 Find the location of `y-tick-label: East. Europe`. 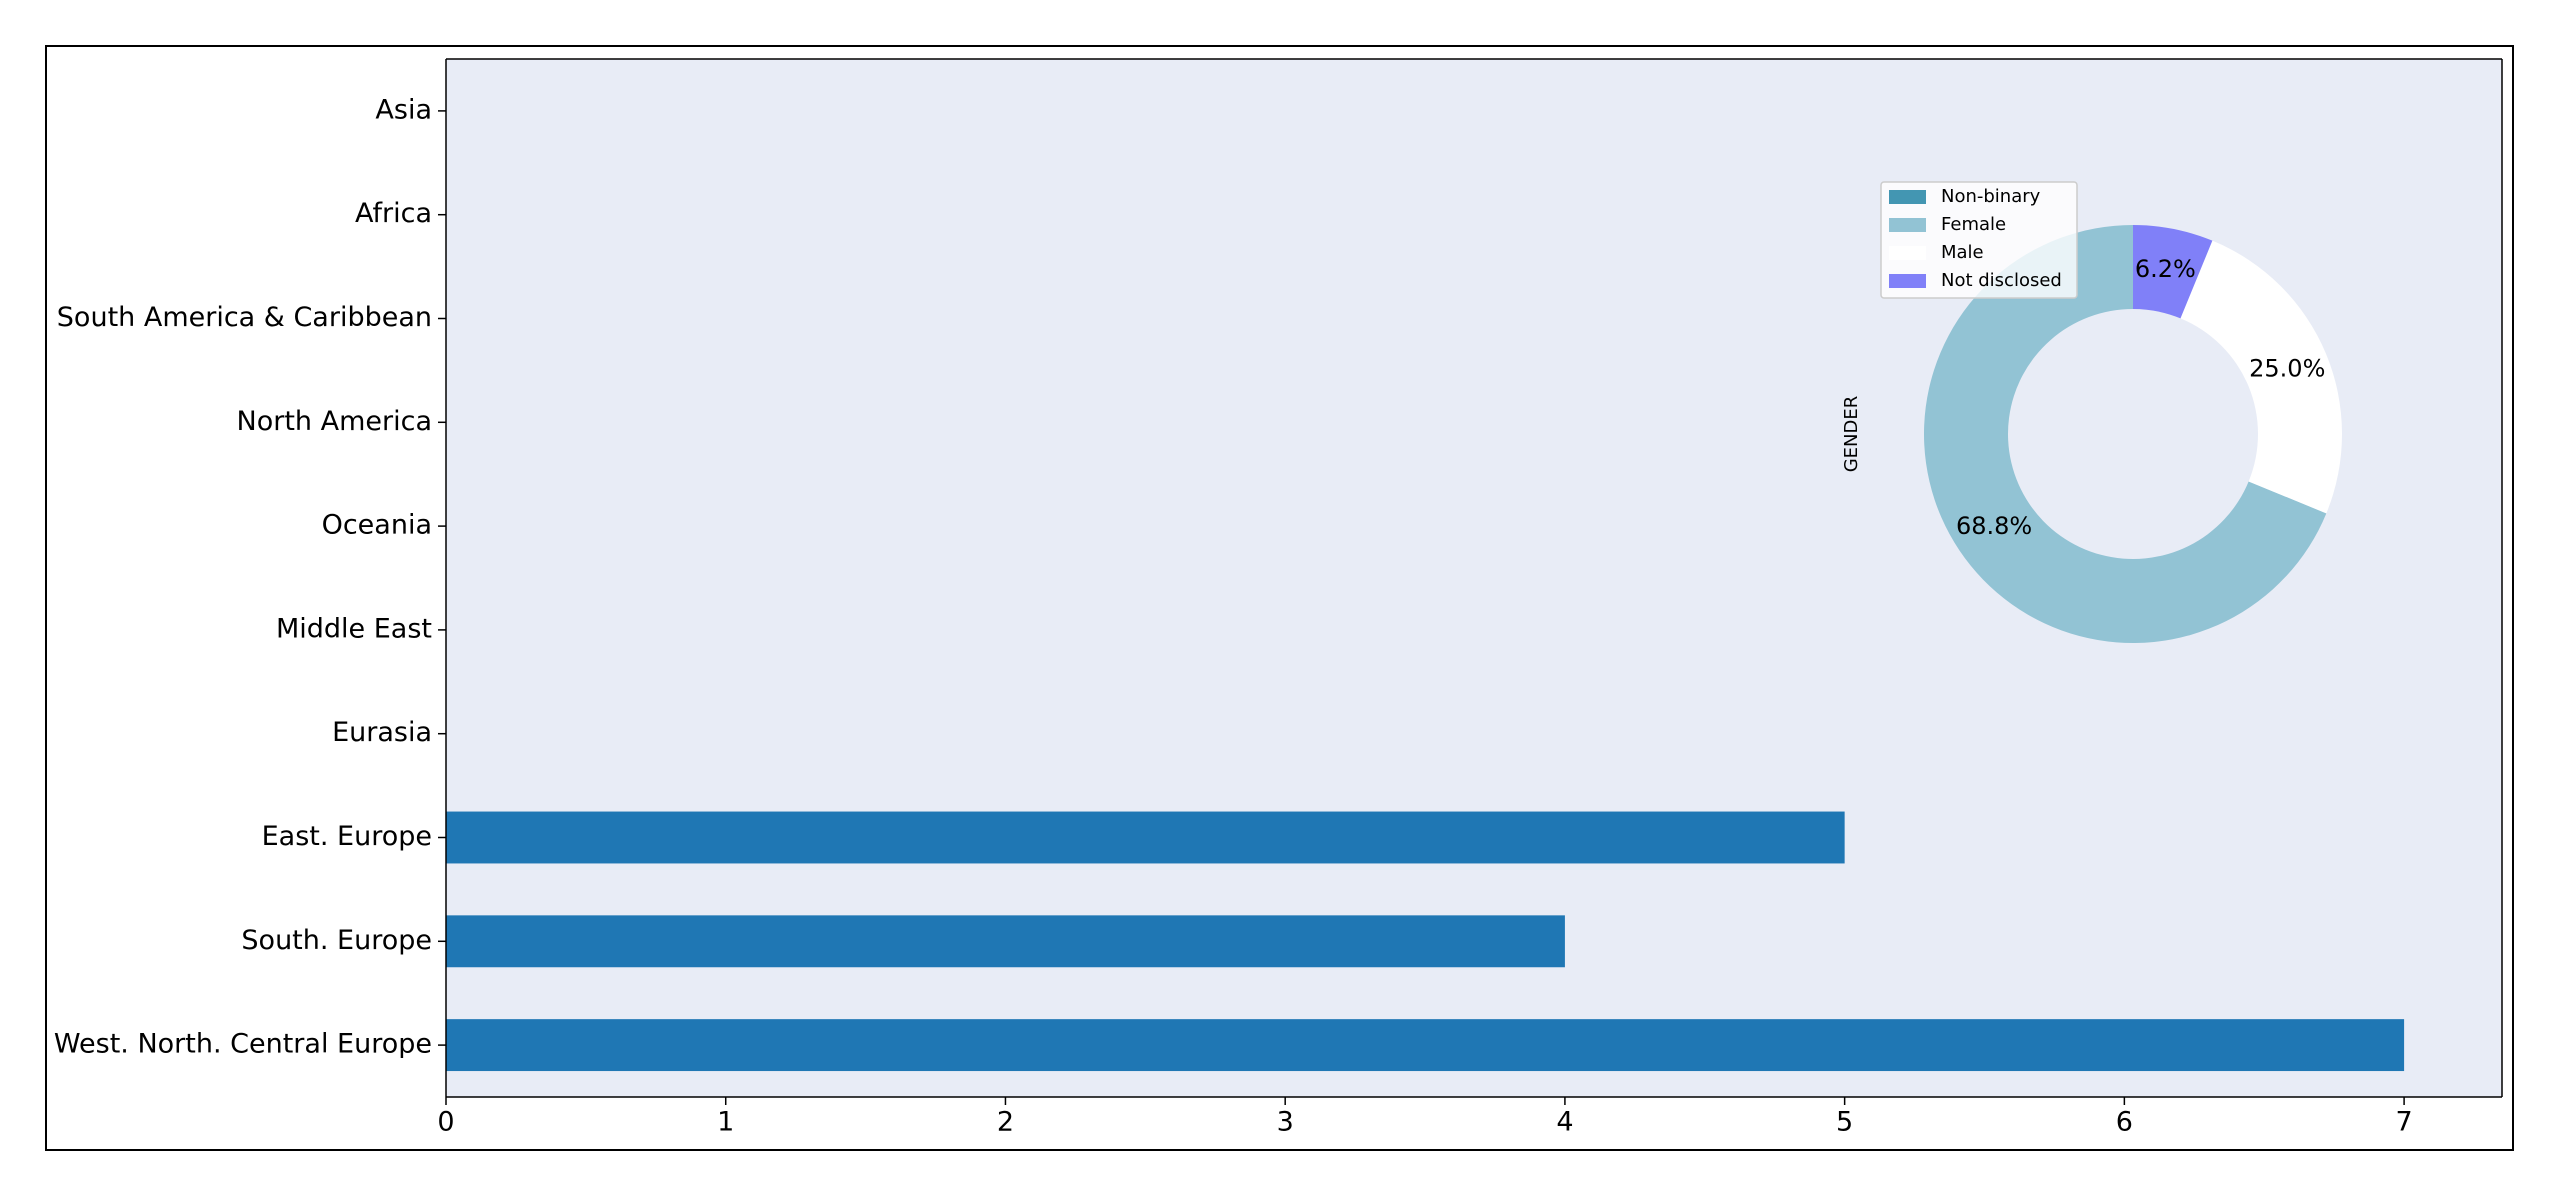

y-tick-label: East. Europe is located at coordinates (347, 836).